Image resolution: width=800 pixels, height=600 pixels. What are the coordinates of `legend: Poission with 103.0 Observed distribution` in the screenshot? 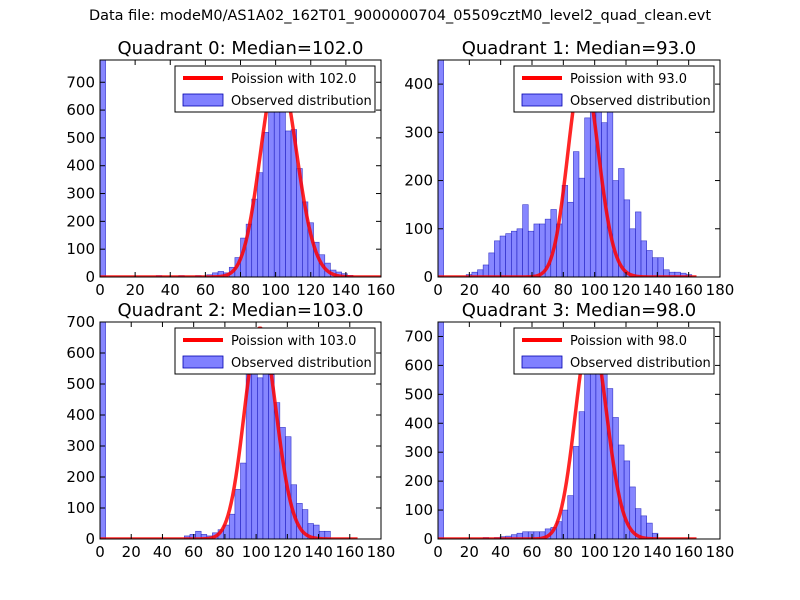 It's located at (275, 351).